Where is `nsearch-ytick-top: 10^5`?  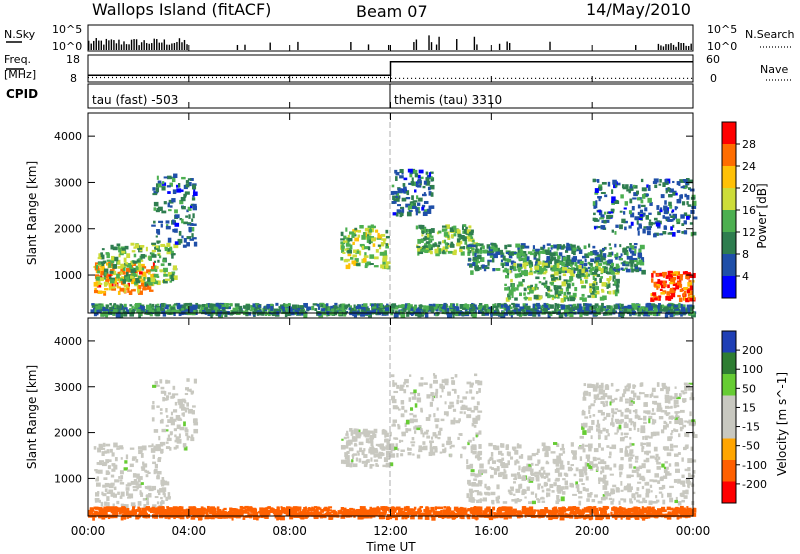 nsearch-ytick-top: 10^5 is located at coordinates (722, 29).